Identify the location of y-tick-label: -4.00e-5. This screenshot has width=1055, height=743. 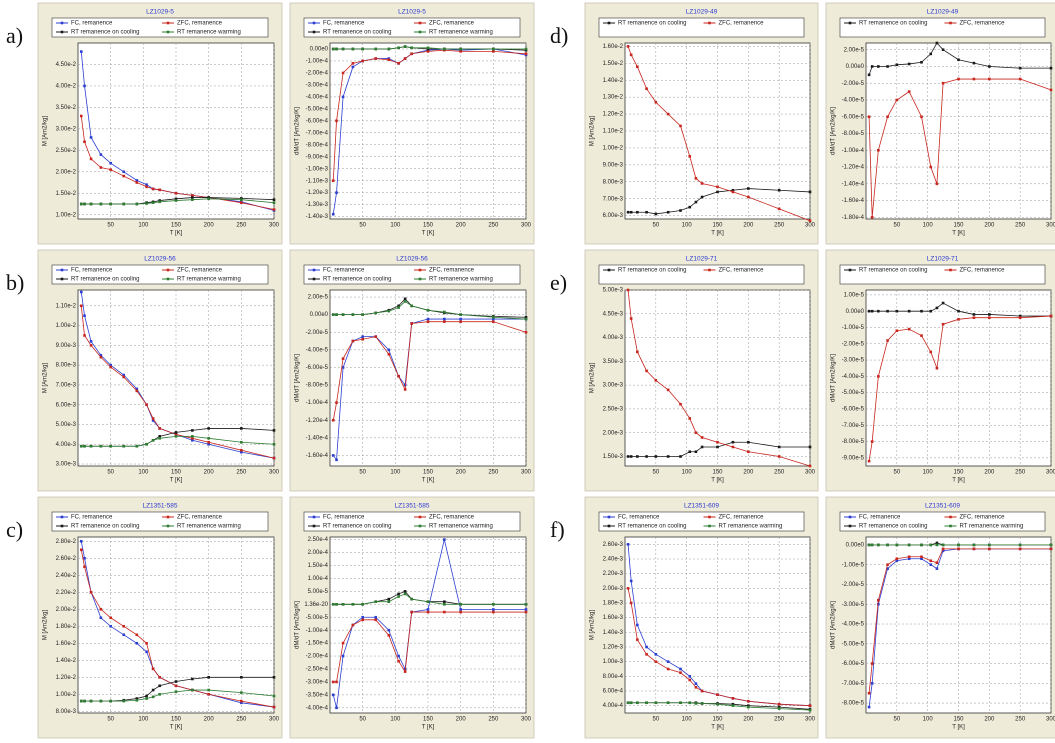
(853, 101).